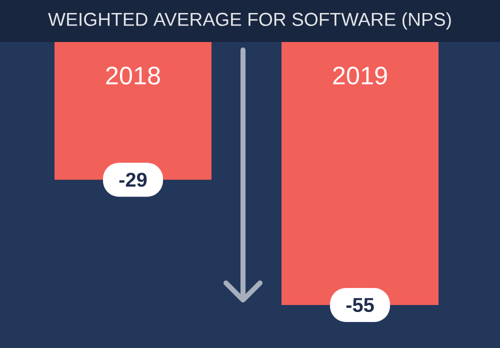 This screenshot has height=348, width=500. What do you see at coordinates (360, 75) in the screenshot?
I see `x-tick-label: 2019` at bounding box center [360, 75].